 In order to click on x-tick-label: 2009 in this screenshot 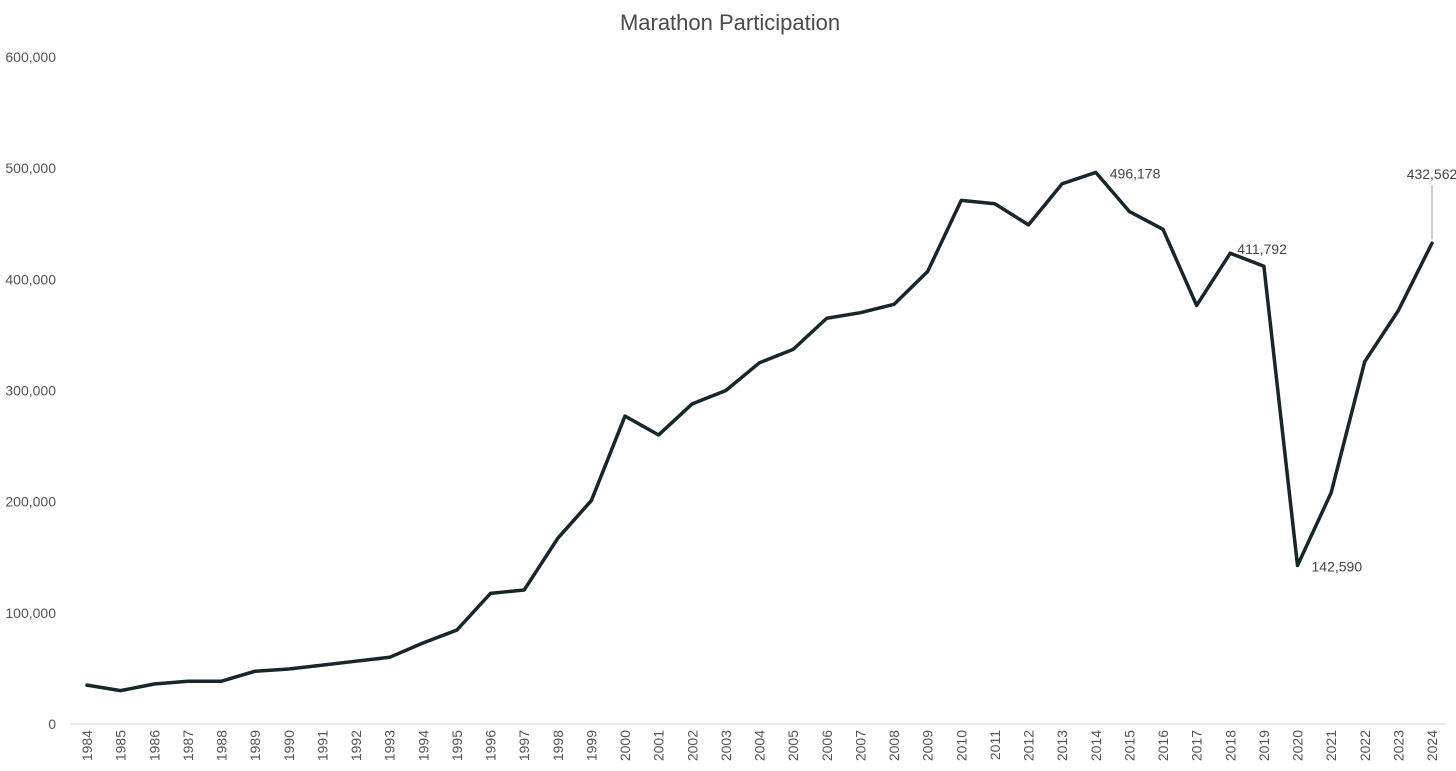, I will do `click(928, 745)`.